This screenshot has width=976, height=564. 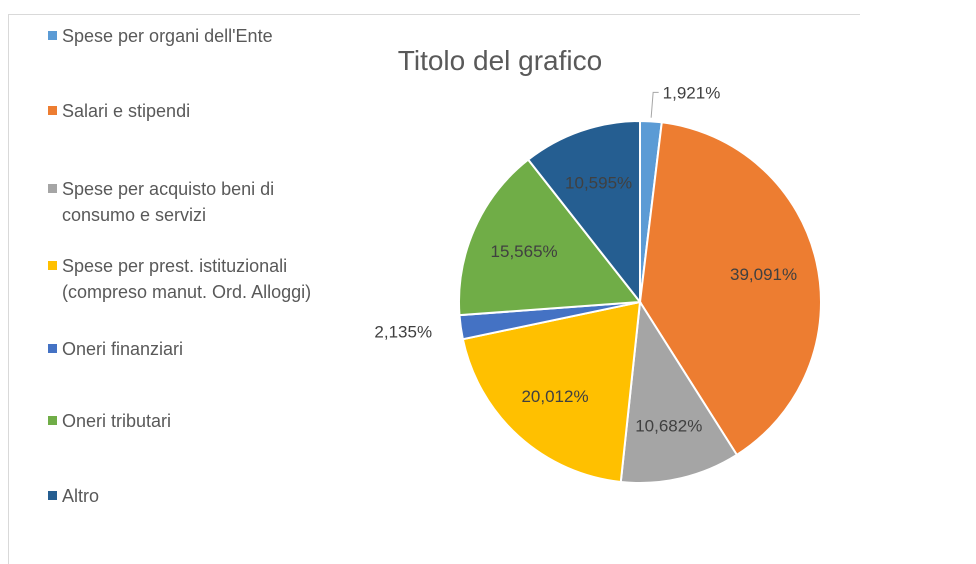 What do you see at coordinates (554, 396) in the screenshot?
I see `data-label: 20,012%` at bounding box center [554, 396].